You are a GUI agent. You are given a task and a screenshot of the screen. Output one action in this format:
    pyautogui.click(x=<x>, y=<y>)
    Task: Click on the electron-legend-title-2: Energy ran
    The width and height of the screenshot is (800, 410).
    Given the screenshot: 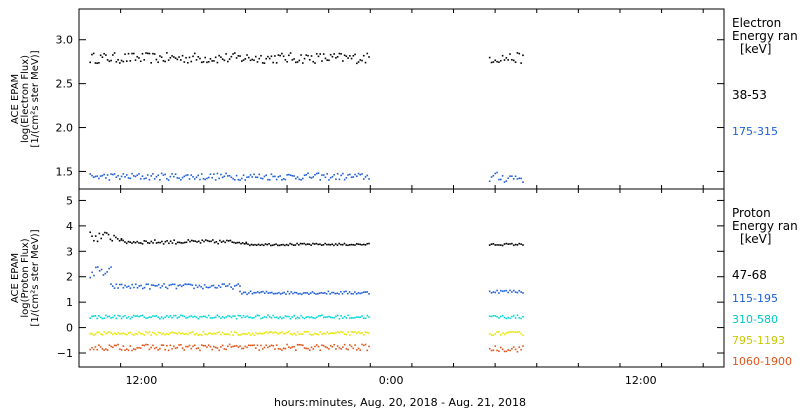 What is the action you would take?
    pyautogui.click(x=765, y=36)
    